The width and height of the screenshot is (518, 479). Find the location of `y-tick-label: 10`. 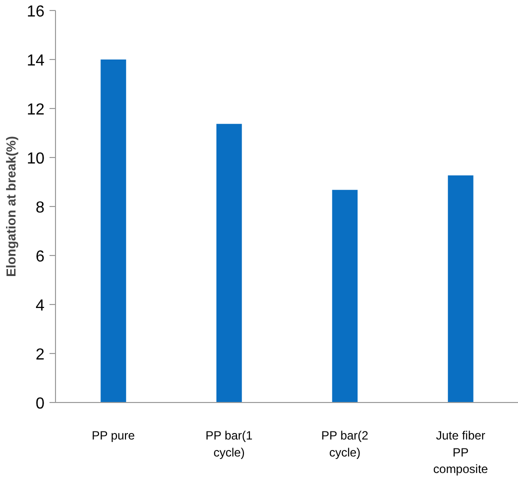

y-tick-label: 10 is located at coordinates (35, 159).